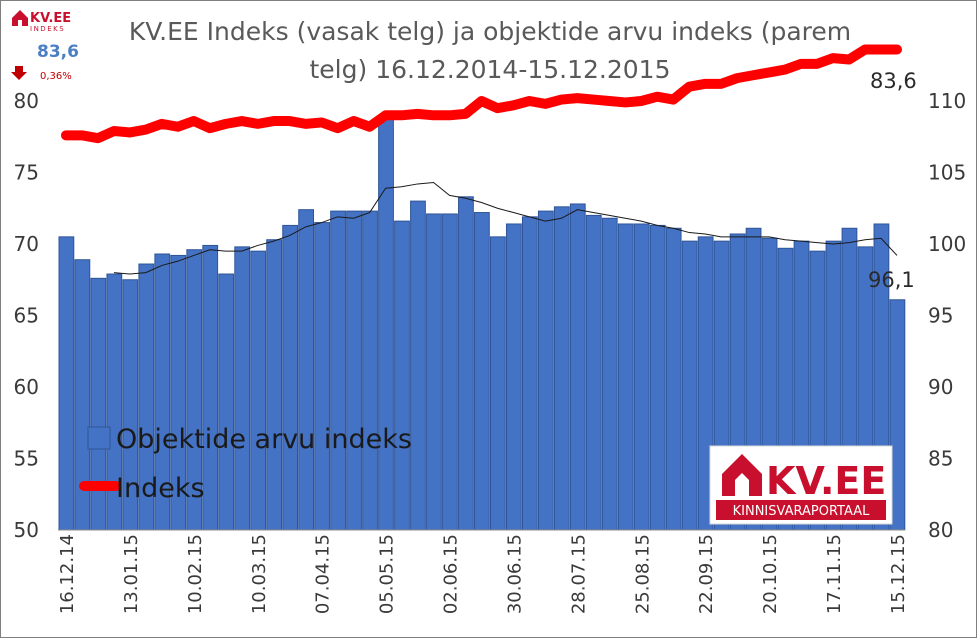 The image size is (977, 638). What do you see at coordinates (940, 316) in the screenshot?
I see `right-axis-tick-label: 95` at bounding box center [940, 316].